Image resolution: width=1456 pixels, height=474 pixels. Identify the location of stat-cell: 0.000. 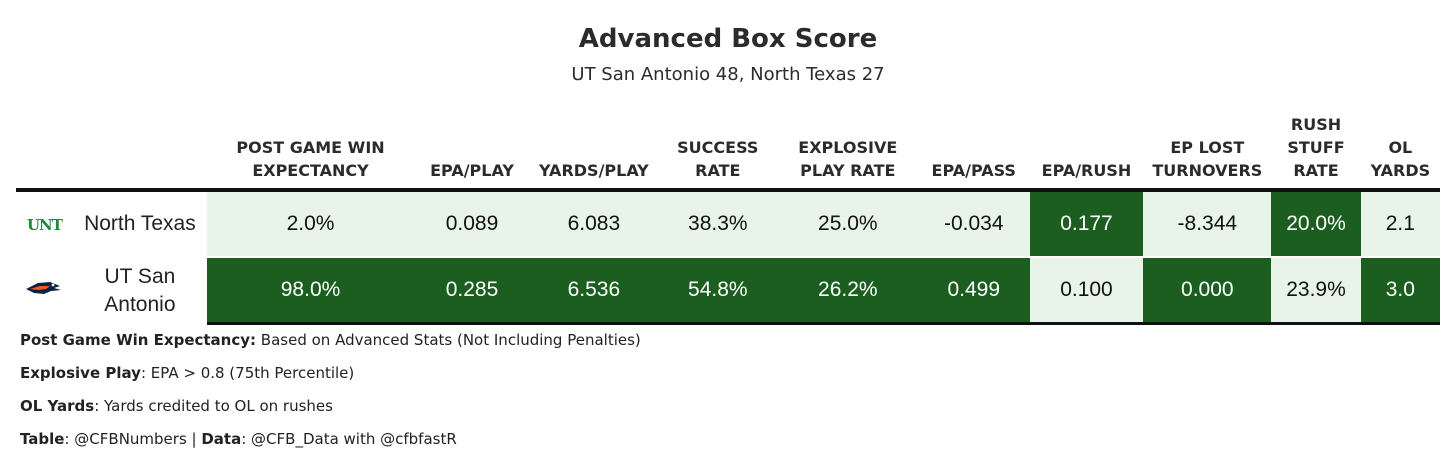
(1207, 291).